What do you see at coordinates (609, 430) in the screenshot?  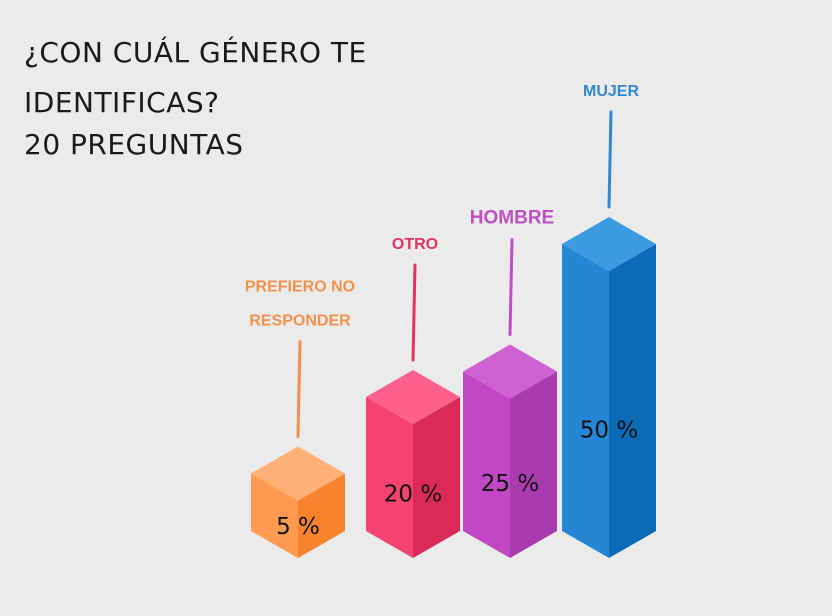 I see `bar-value-label: 50 %` at bounding box center [609, 430].